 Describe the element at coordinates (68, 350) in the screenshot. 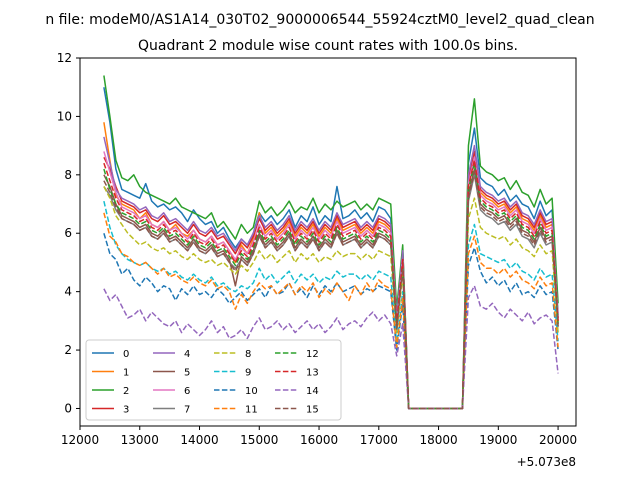

I see `y-tick-label: 2` at that location.